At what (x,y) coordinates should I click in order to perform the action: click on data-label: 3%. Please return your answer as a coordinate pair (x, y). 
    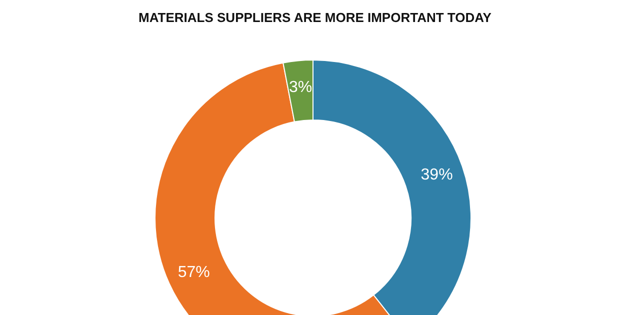
    Looking at the image, I should click on (300, 87).